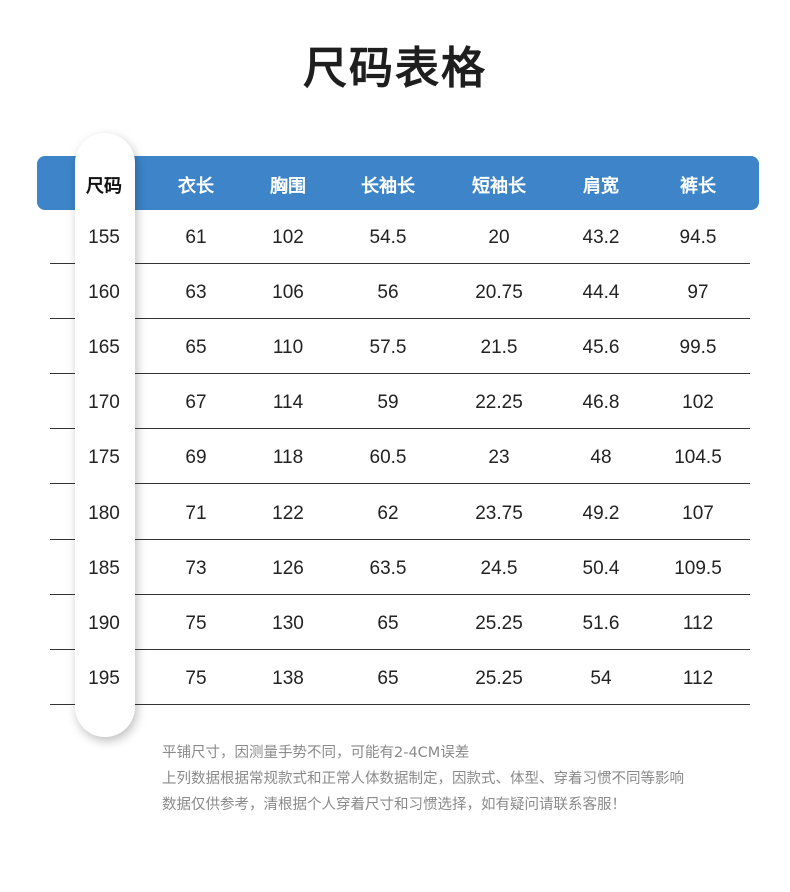 The width and height of the screenshot is (790, 892). I want to click on table-cell: 54, so click(601, 678).